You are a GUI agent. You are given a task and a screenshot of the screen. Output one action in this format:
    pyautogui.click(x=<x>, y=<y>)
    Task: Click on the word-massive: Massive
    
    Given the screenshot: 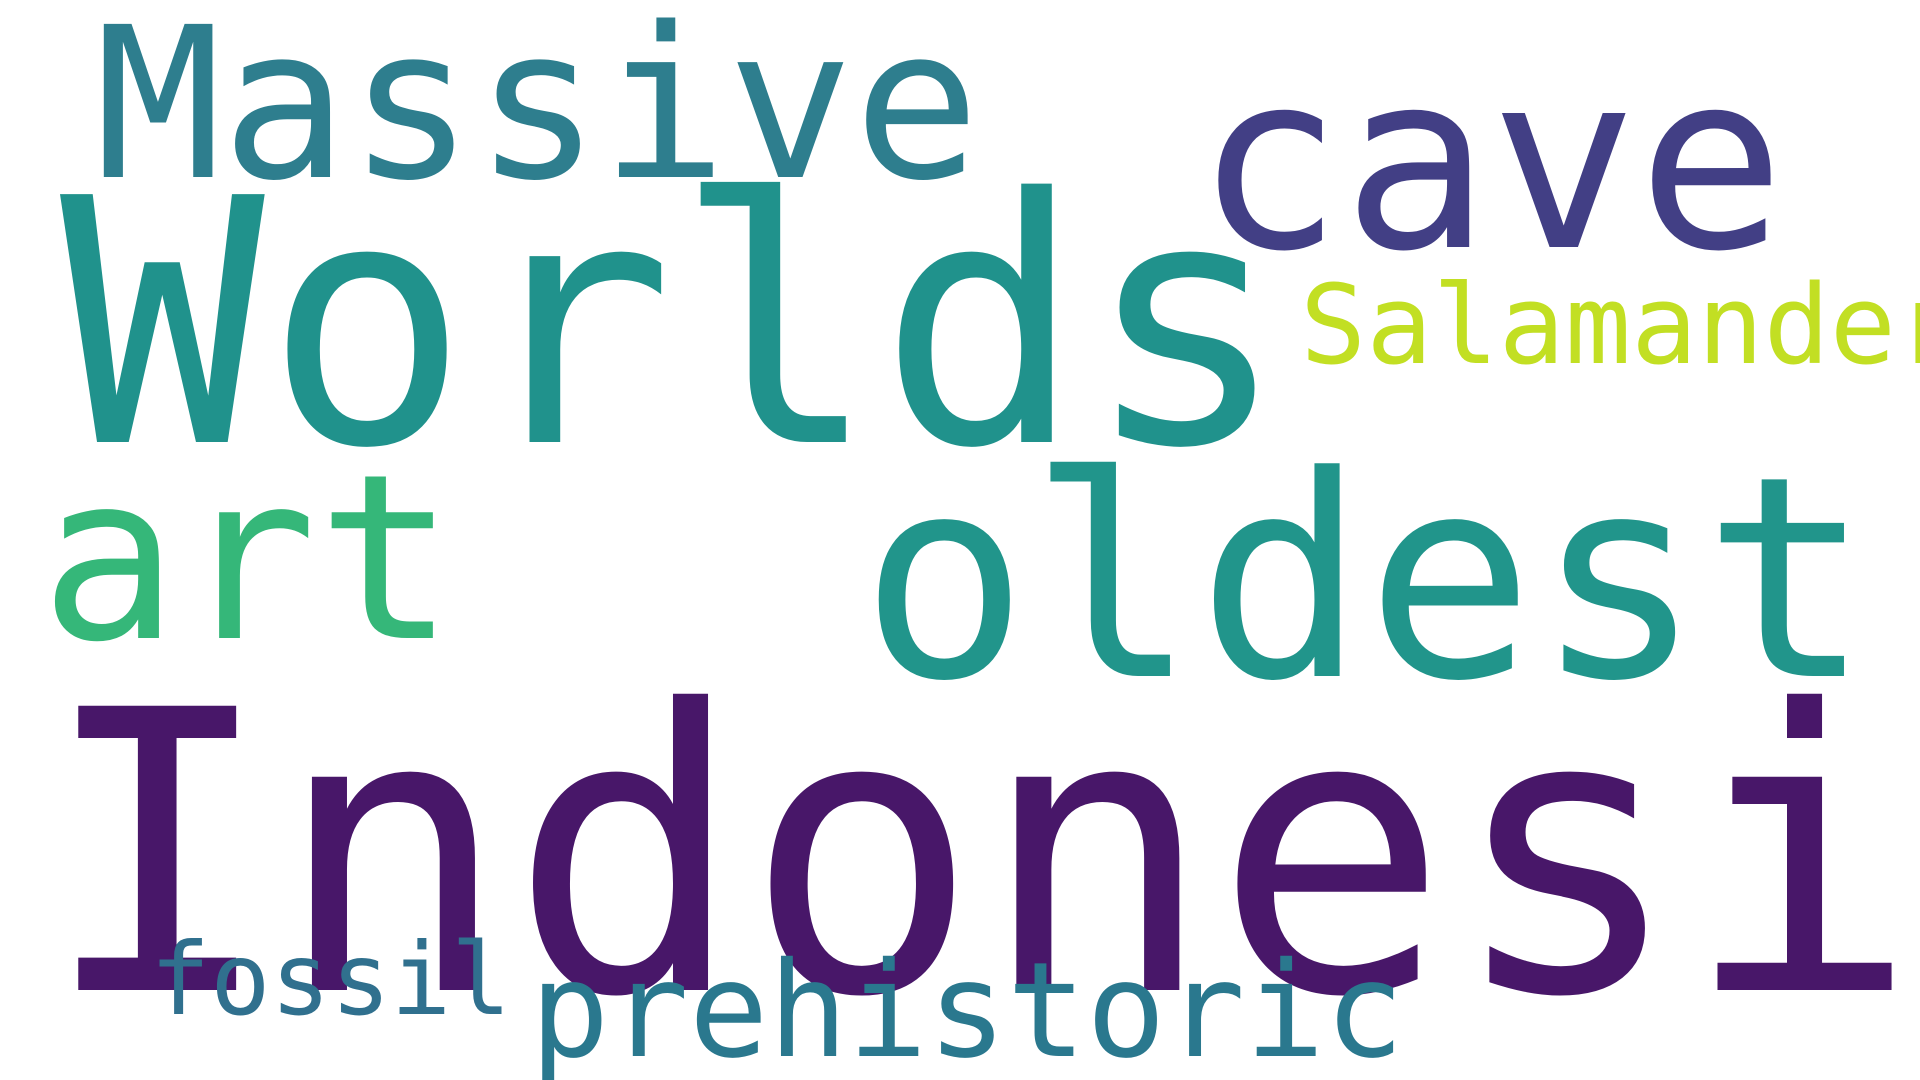 What is the action you would take?
    pyautogui.click(x=538, y=113)
    